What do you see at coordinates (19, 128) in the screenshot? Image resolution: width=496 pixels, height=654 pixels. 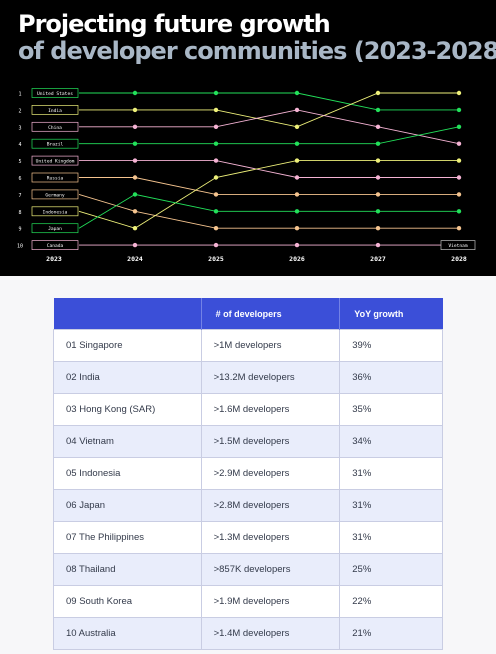 I see `rank-label: 3` at bounding box center [19, 128].